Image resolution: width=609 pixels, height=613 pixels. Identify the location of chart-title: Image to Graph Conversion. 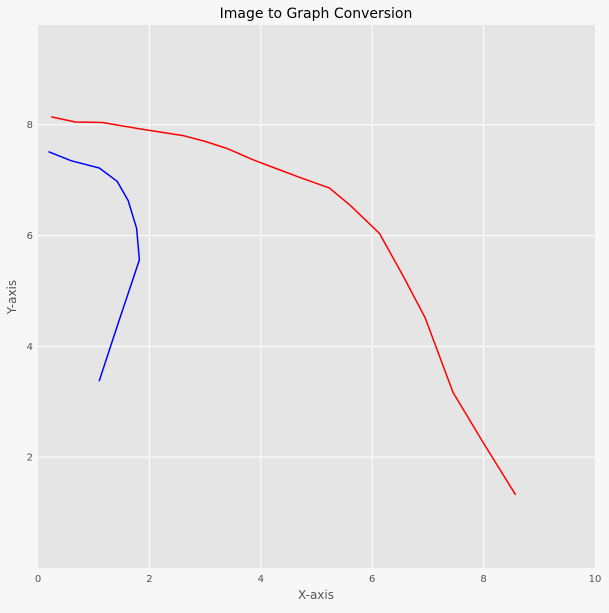
(316, 14).